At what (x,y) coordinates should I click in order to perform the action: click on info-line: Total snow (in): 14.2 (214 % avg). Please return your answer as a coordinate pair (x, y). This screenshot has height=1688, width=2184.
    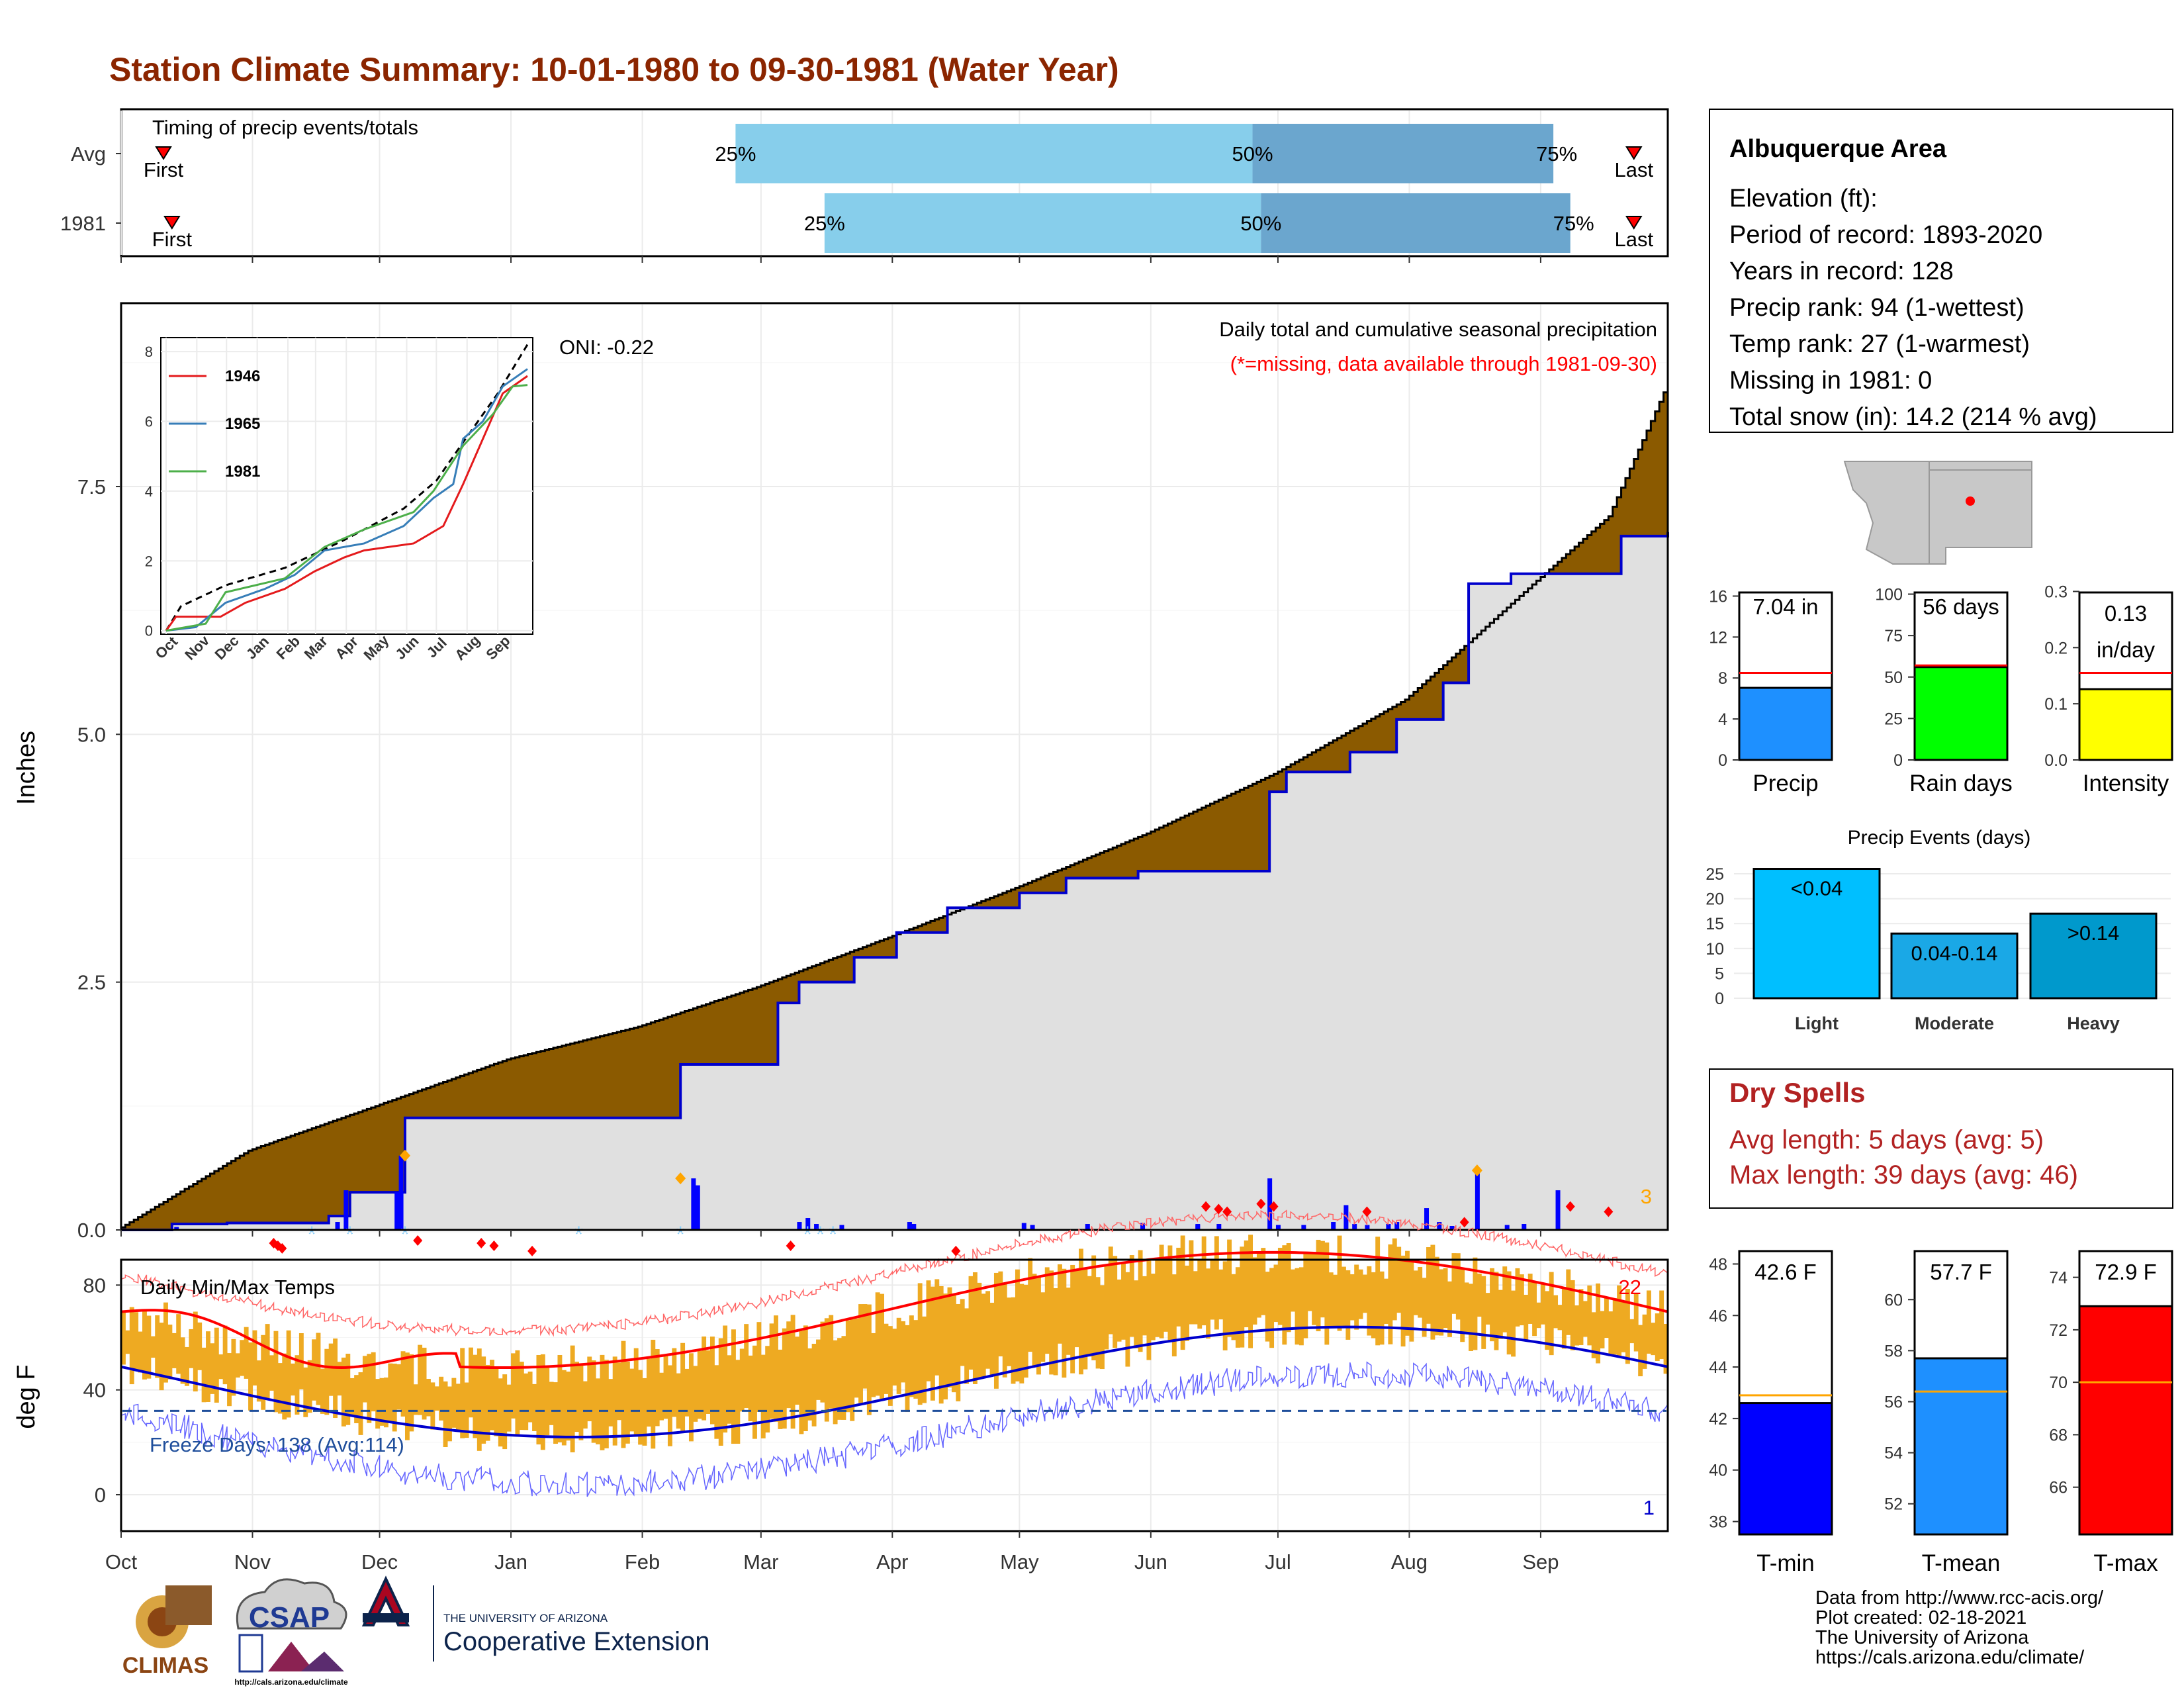
    Looking at the image, I should click on (1913, 417).